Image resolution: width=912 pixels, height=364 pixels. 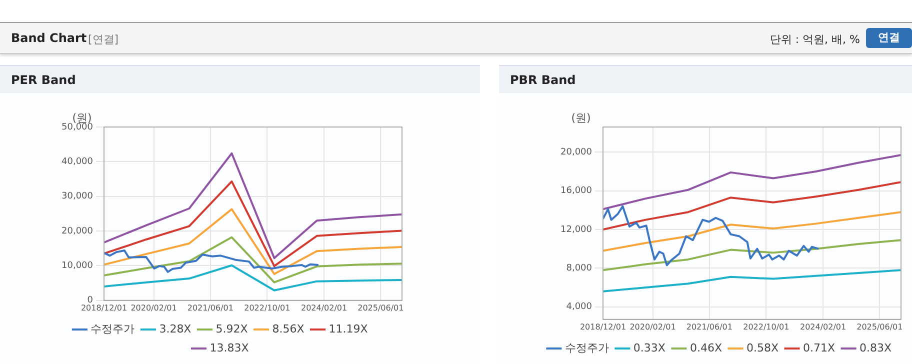 What do you see at coordinates (889, 38) in the screenshot?
I see `text: 연결` at bounding box center [889, 38].